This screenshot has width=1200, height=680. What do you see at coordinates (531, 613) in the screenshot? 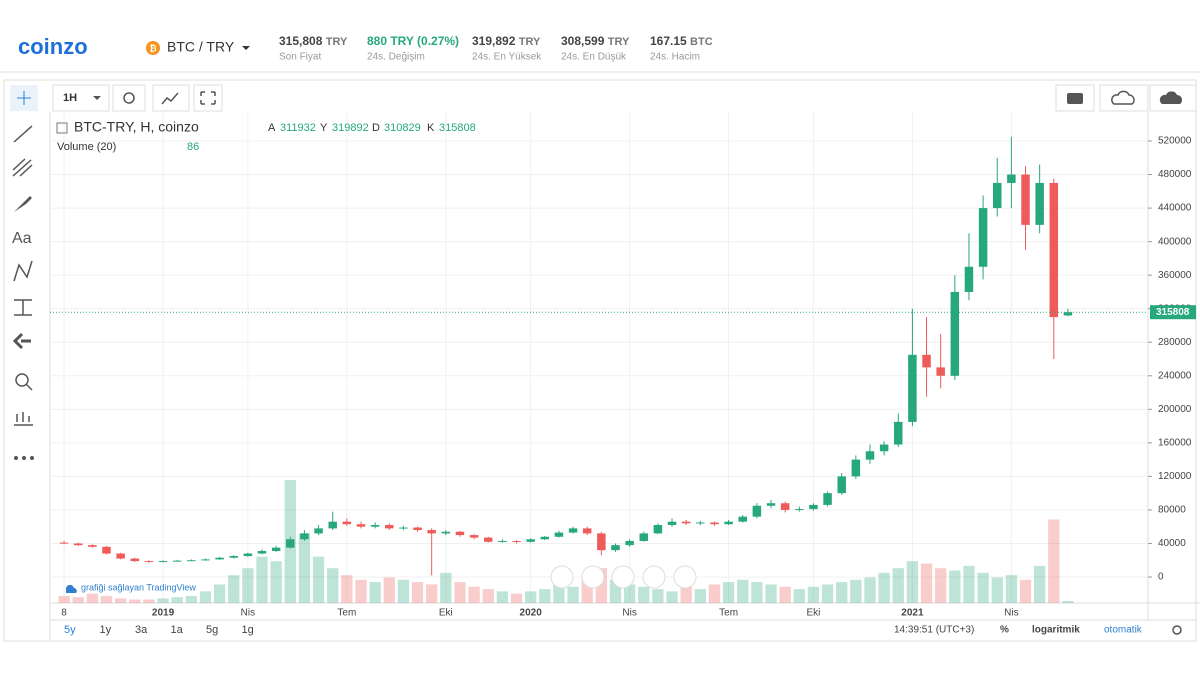
I see `x-tick-label: 2020` at bounding box center [531, 613].